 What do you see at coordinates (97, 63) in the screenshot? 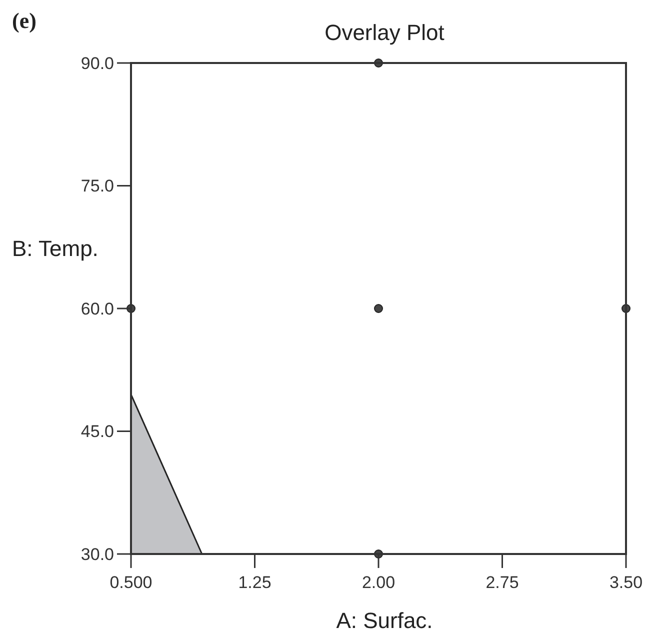
I see `y-tick-label: 90.0` at bounding box center [97, 63].